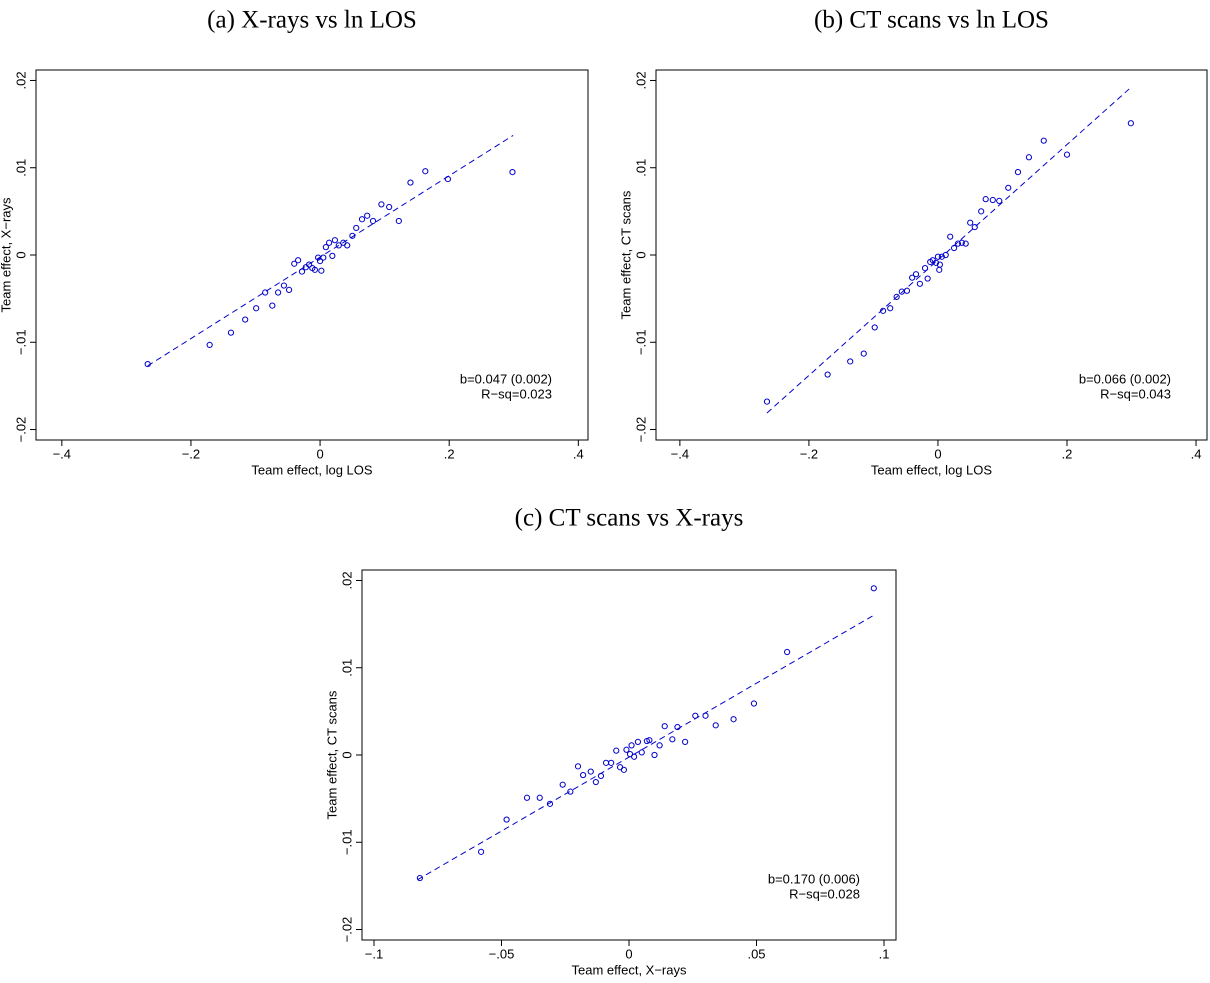  Describe the element at coordinates (6, 255) in the screenshot. I see `y-axis-label: Team effect, X−rays` at that location.